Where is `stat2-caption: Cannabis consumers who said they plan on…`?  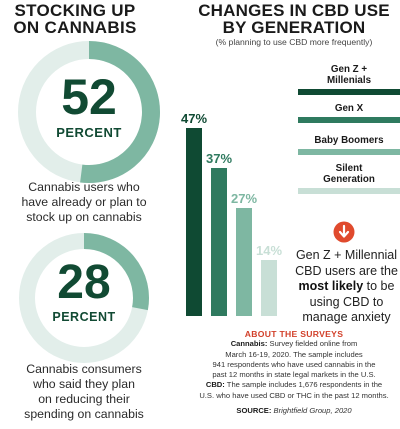
stat2-caption: Cannabis consumers who said they plan on… is located at coordinates (84, 392).